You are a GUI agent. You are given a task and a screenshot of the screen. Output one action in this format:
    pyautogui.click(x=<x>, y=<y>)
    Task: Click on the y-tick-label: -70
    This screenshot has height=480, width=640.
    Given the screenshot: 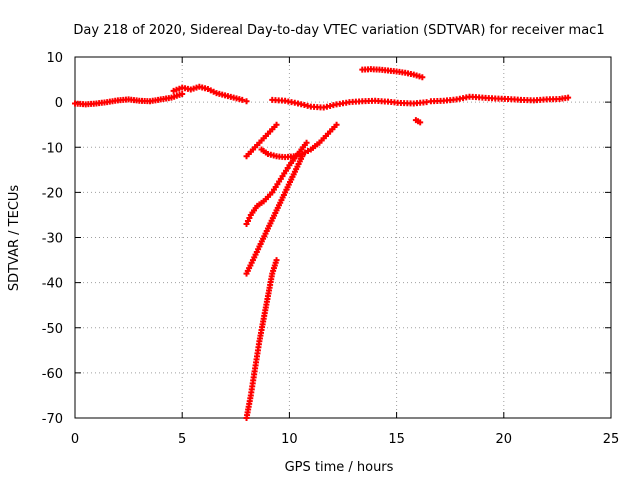 What is the action you would take?
    pyautogui.click(x=52, y=419)
    